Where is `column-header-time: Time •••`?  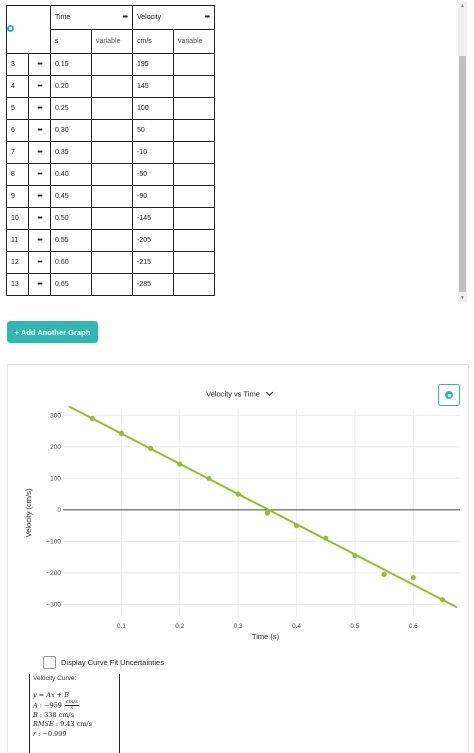 column-header-time: Time ••• is located at coordinates (91, 17).